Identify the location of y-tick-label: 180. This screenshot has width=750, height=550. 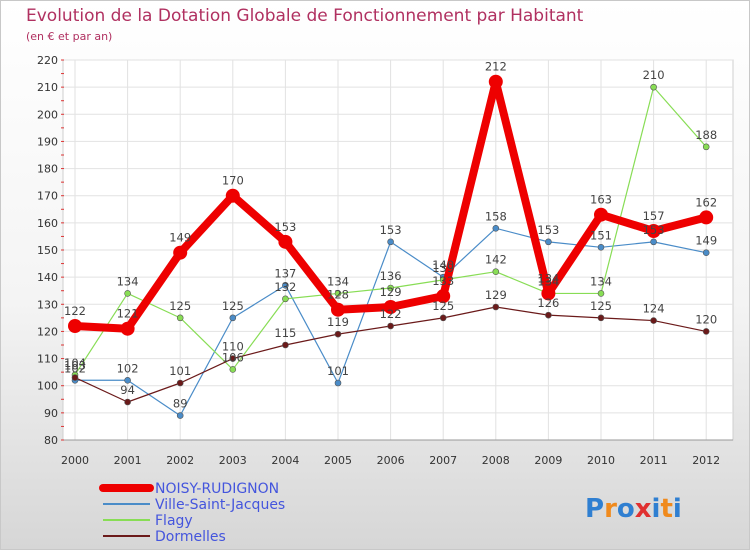
(47, 169).